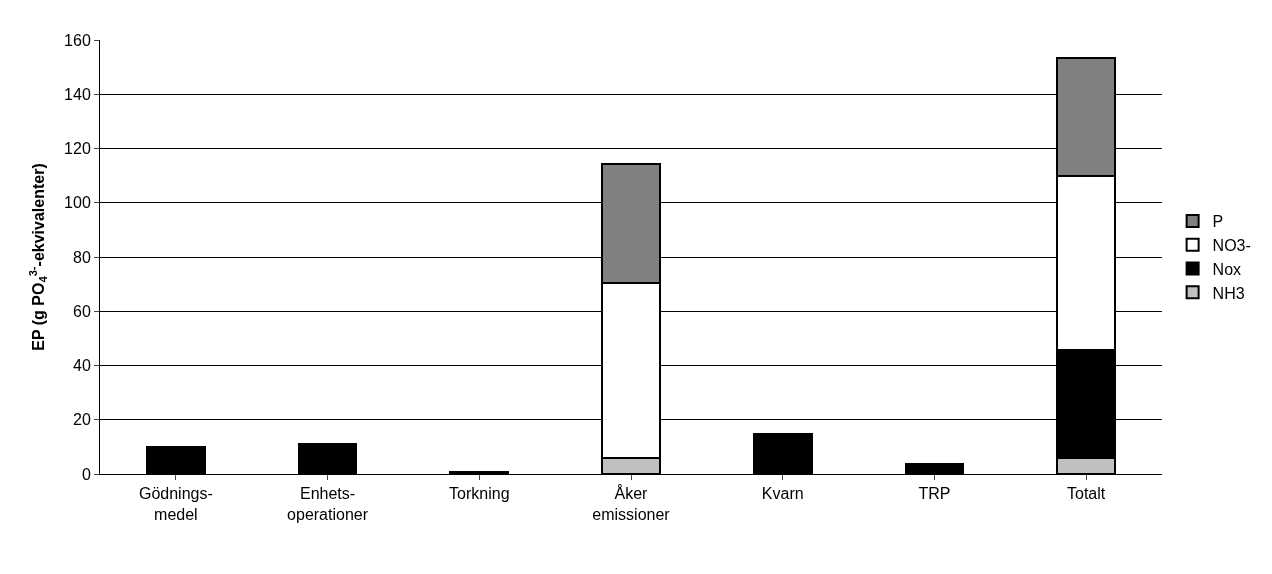 This screenshot has width=1272, height=574. Describe the element at coordinates (479, 494) in the screenshot. I see `x-tick-label: Torkning` at that location.